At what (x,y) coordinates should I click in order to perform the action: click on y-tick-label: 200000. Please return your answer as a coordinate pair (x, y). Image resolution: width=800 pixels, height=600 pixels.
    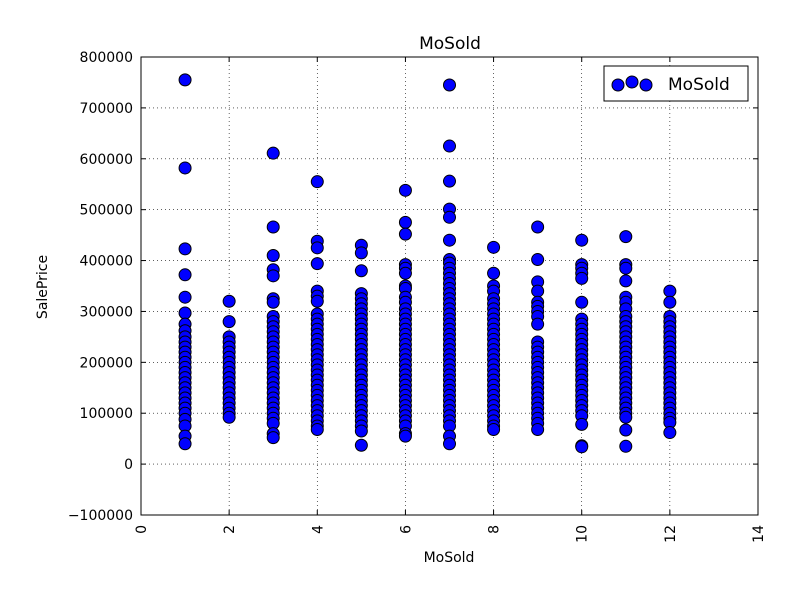
    Looking at the image, I should click on (106, 363).